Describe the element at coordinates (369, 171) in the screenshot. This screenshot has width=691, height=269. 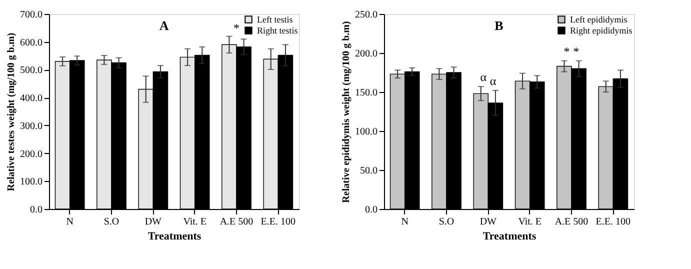
I see `y-tick-label: 50.0` at that location.